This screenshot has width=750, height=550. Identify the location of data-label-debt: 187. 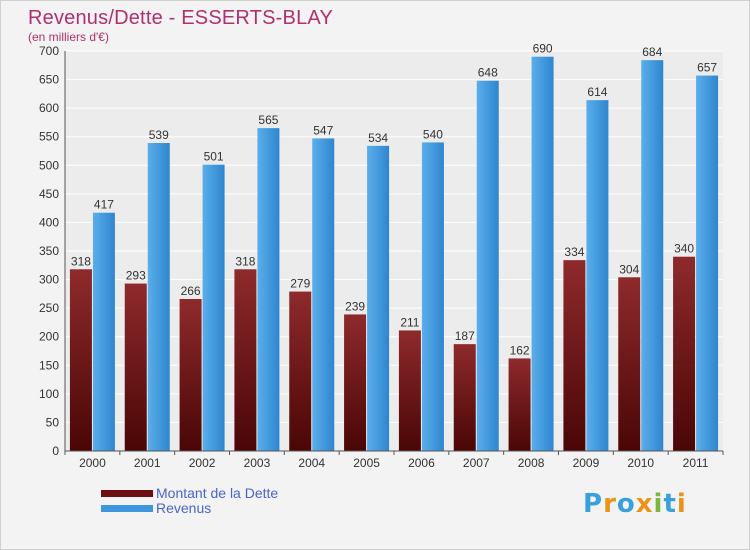
(465, 336).